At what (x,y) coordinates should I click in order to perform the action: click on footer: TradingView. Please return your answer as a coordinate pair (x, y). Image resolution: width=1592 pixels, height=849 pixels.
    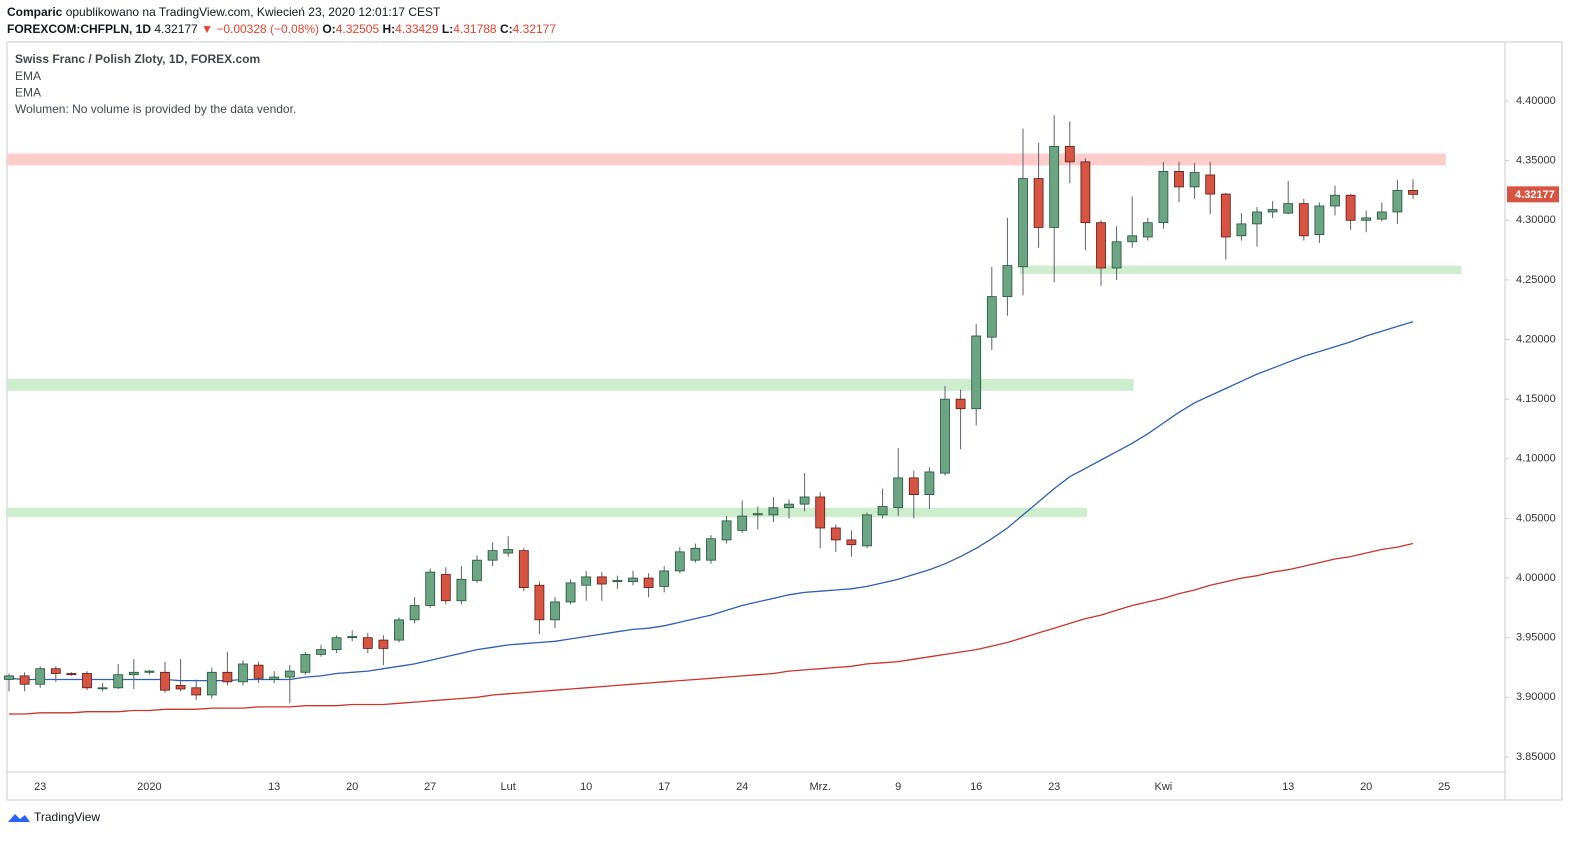
    Looking at the image, I should click on (67, 817).